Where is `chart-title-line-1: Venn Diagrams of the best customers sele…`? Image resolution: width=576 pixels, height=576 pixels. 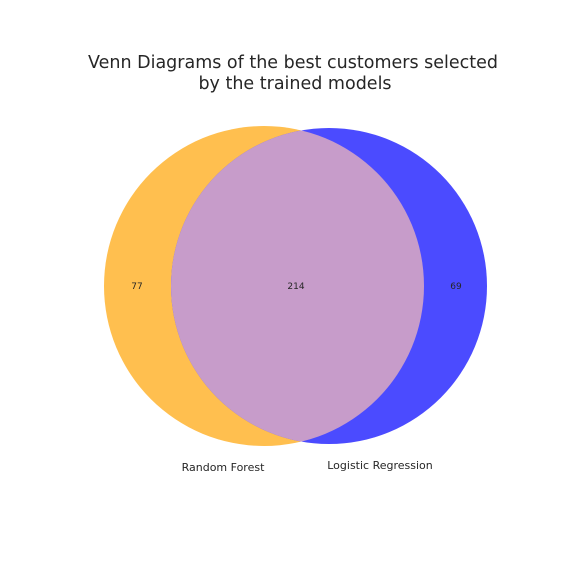
chart-title-line-1: Venn Diagrams of the best customers sele… is located at coordinates (293, 63).